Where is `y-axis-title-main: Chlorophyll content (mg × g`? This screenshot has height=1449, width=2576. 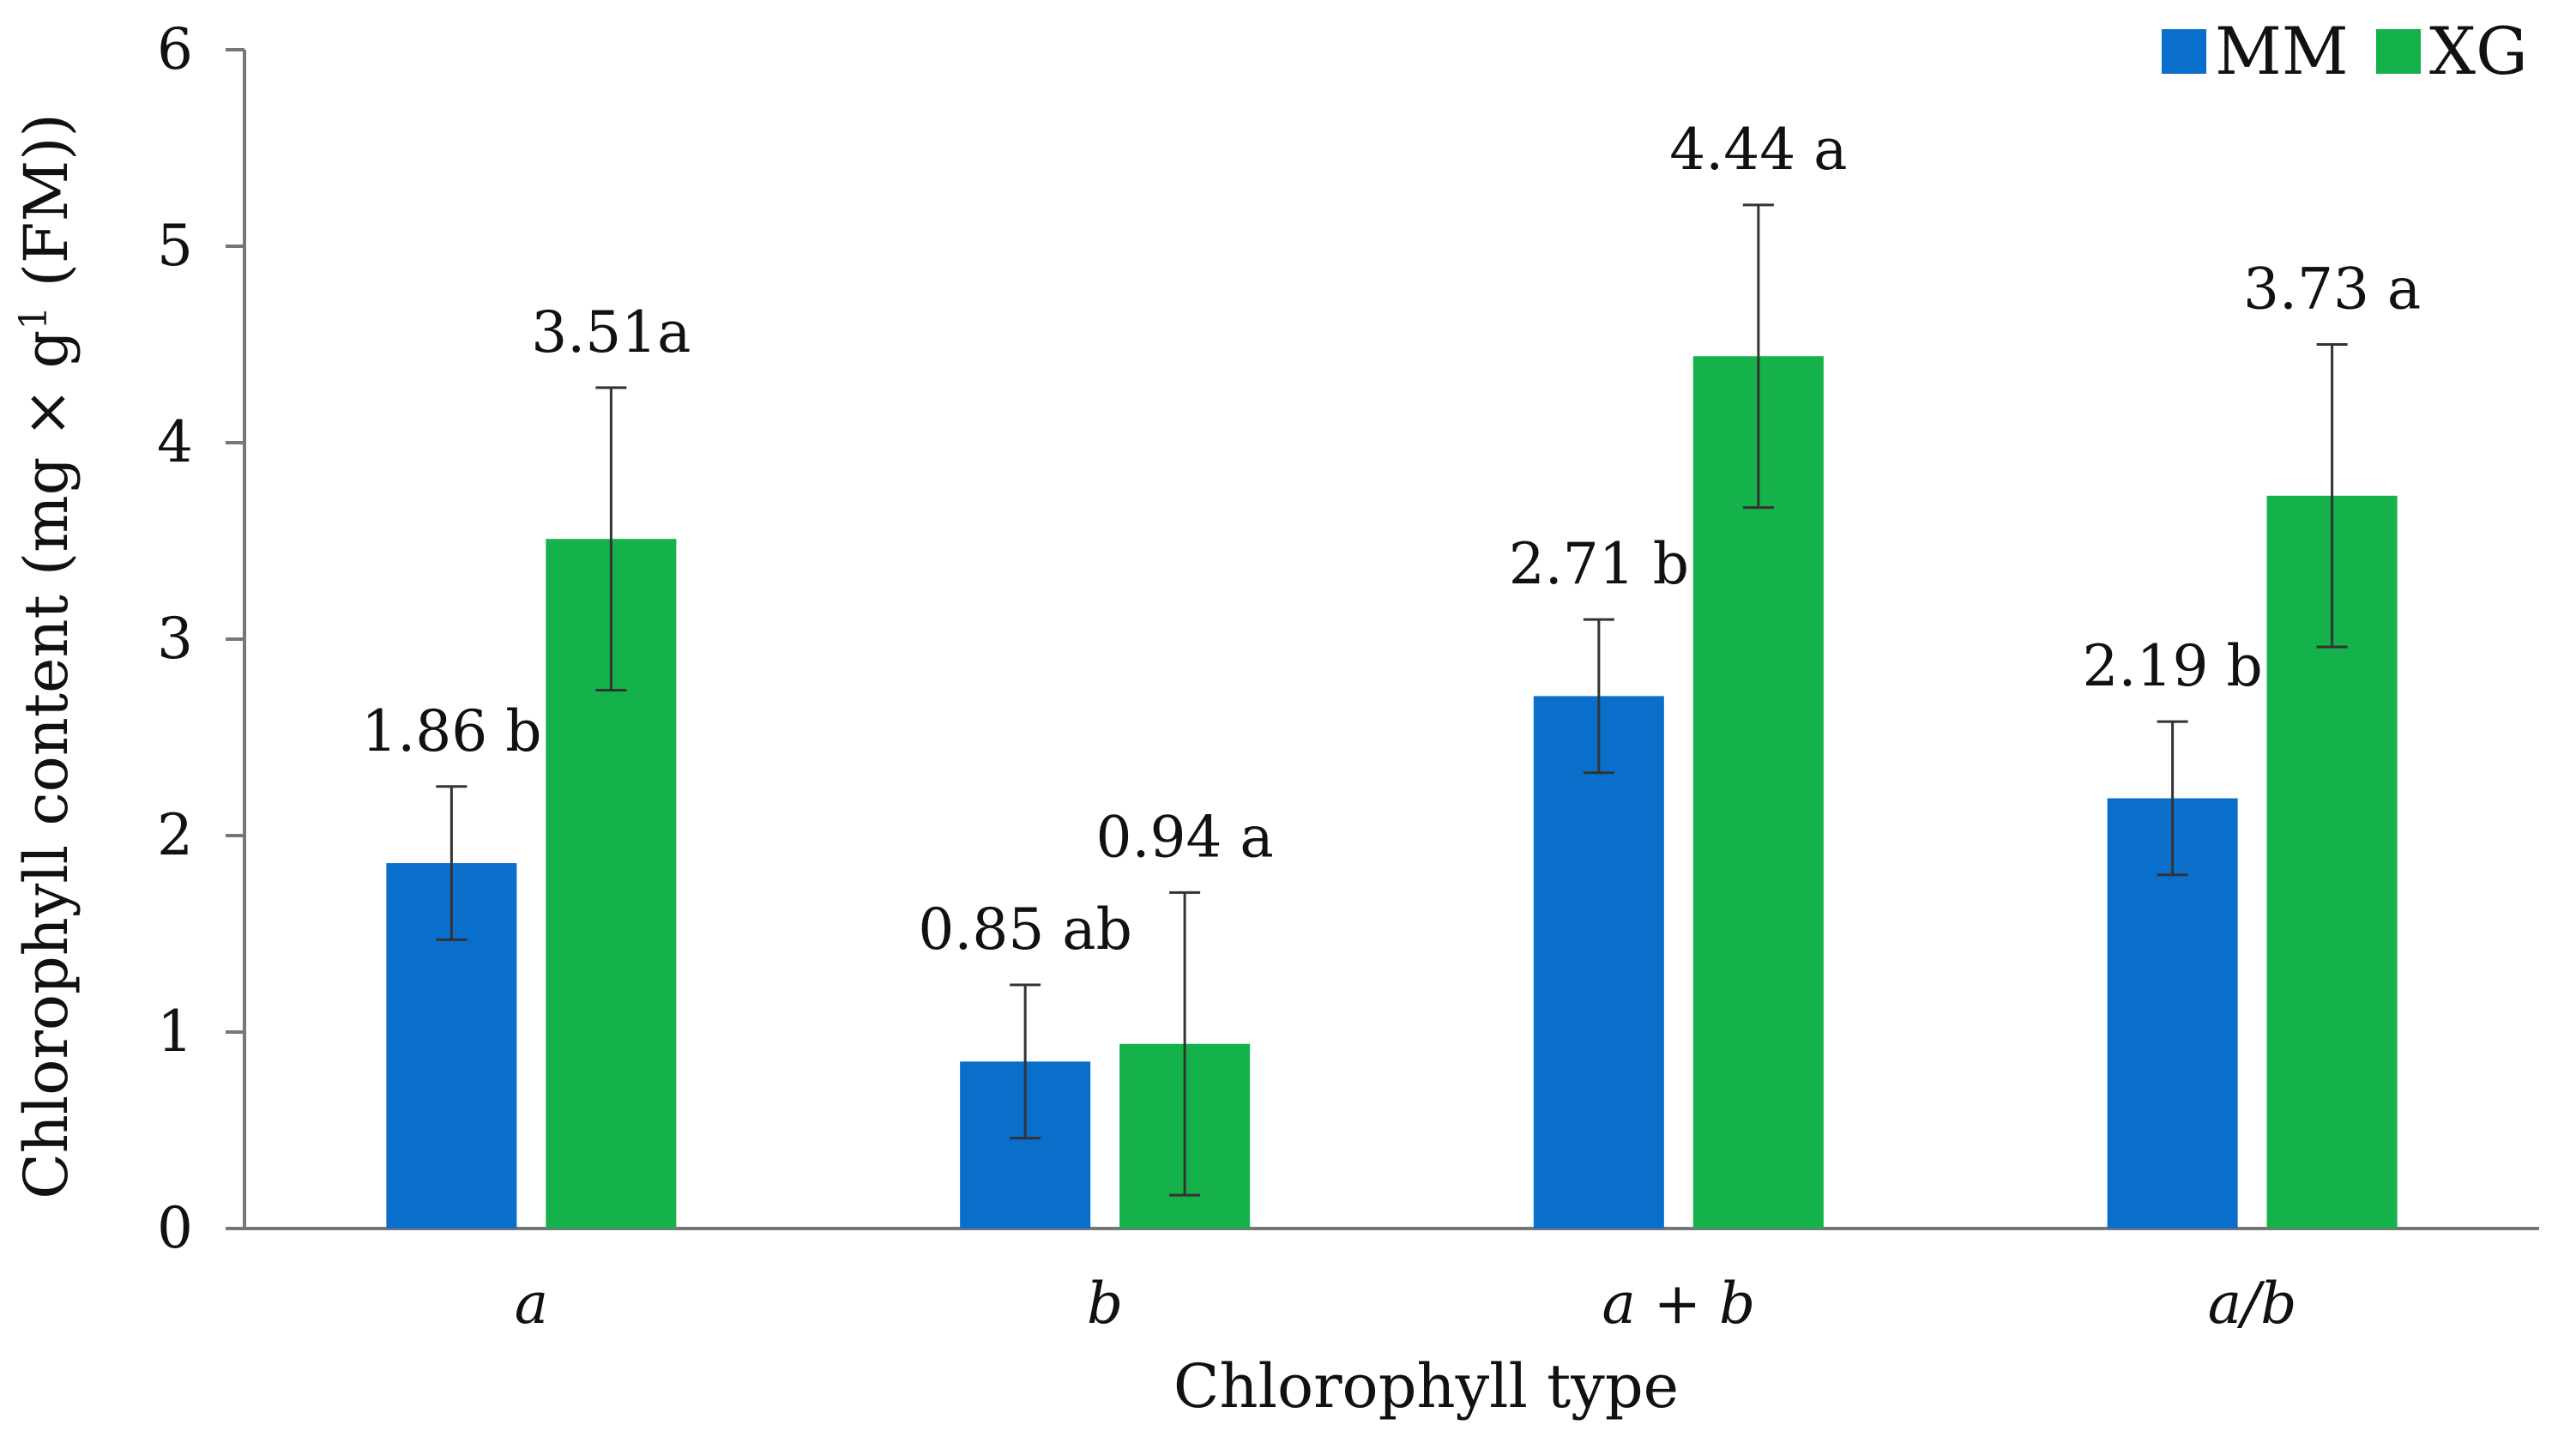 y-axis-title-main: Chlorophyll content (mg × g is located at coordinates (46, 764).